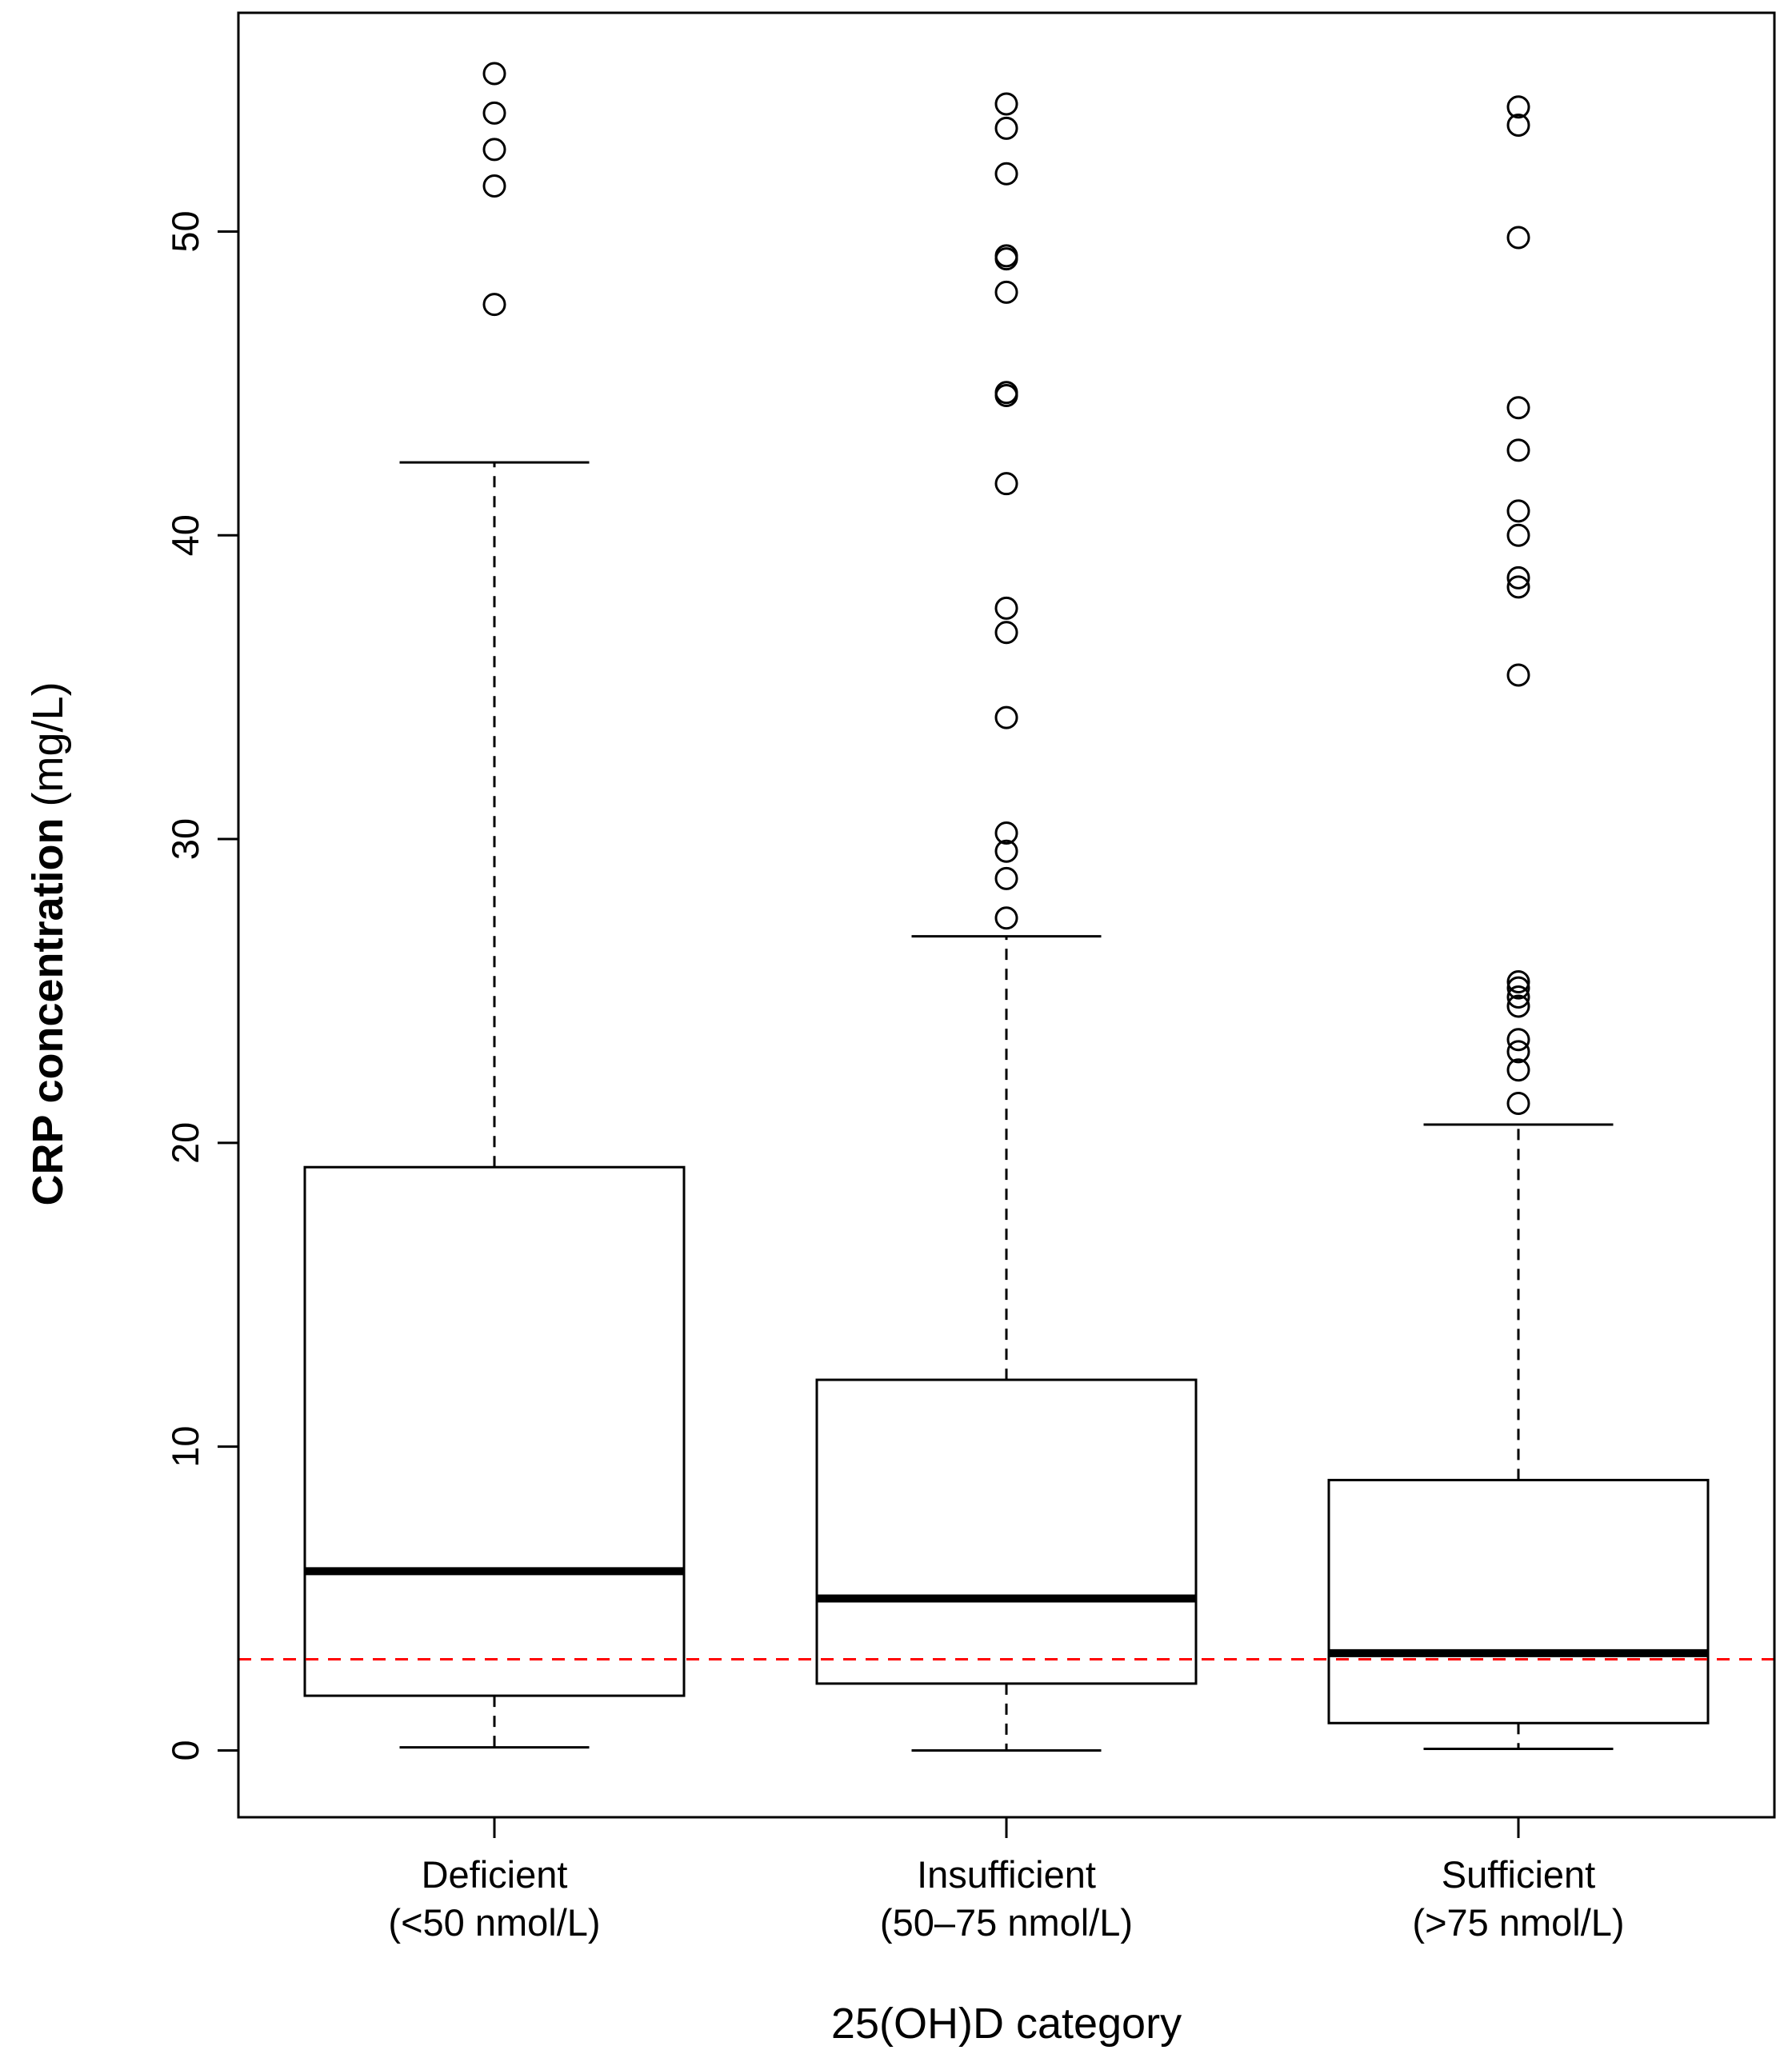  Describe the element at coordinates (48, 1011) in the screenshot. I see `y-axis-title-main: CRP concentration` at that location.